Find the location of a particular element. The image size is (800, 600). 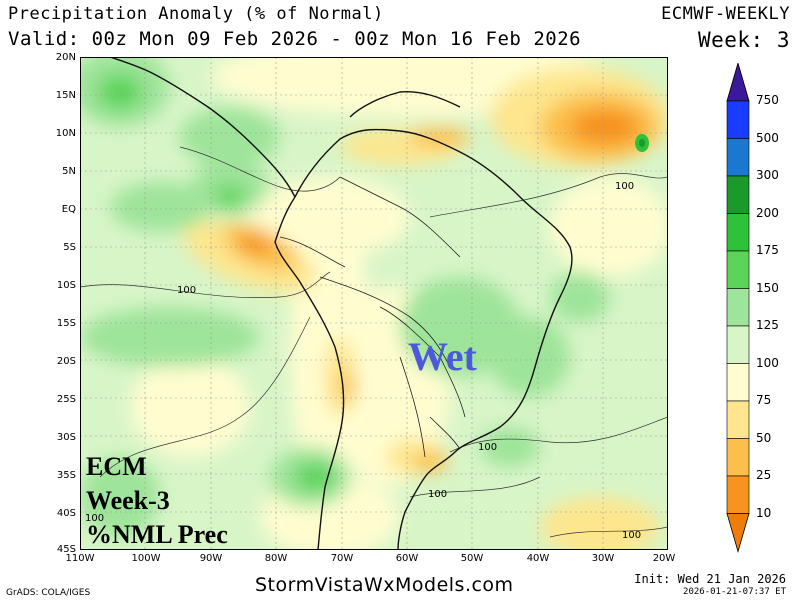

lon-label: 50W is located at coordinates (472, 558).